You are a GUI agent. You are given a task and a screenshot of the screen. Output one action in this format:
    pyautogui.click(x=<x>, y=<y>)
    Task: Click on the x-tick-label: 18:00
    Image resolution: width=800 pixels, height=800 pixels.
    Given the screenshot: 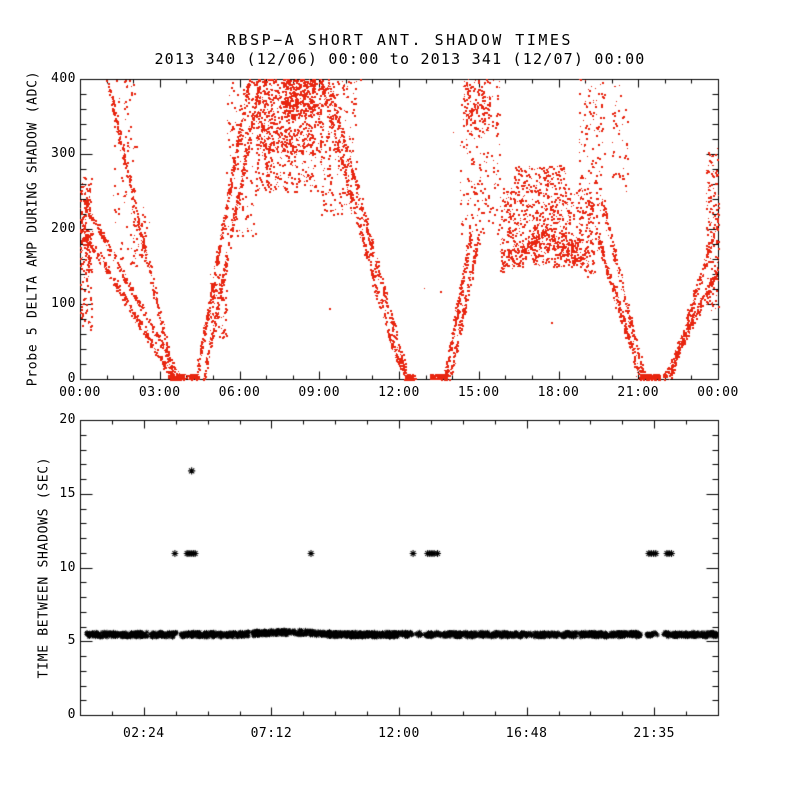 What is the action you would take?
    pyautogui.click(x=558, y=392)
    